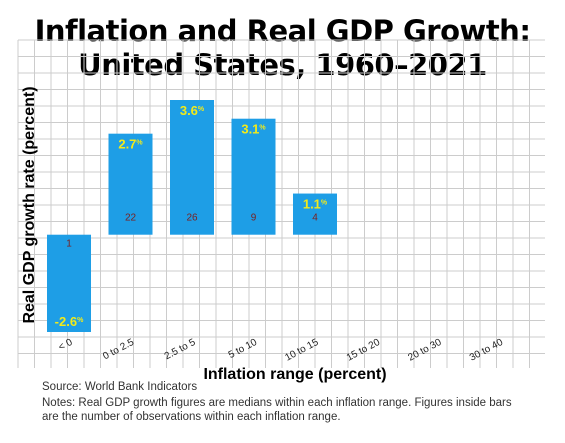 This screenshot has width=565, height=443. I want to click on count-label: 4, so click(315, 218).